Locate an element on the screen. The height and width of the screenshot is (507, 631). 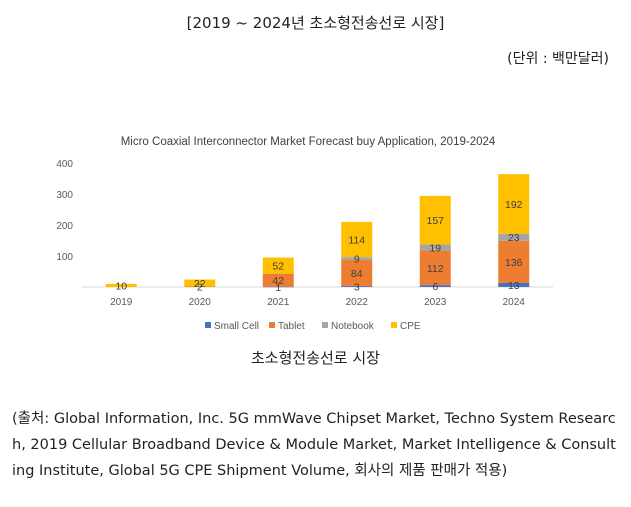
data-label-tablet-2023: 112 is located at coordinates (435, 269).